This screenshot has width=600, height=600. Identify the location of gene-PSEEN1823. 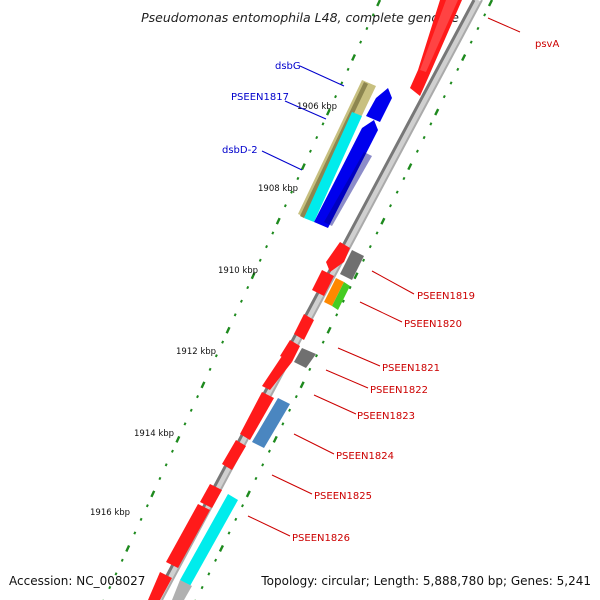
(277, 373).